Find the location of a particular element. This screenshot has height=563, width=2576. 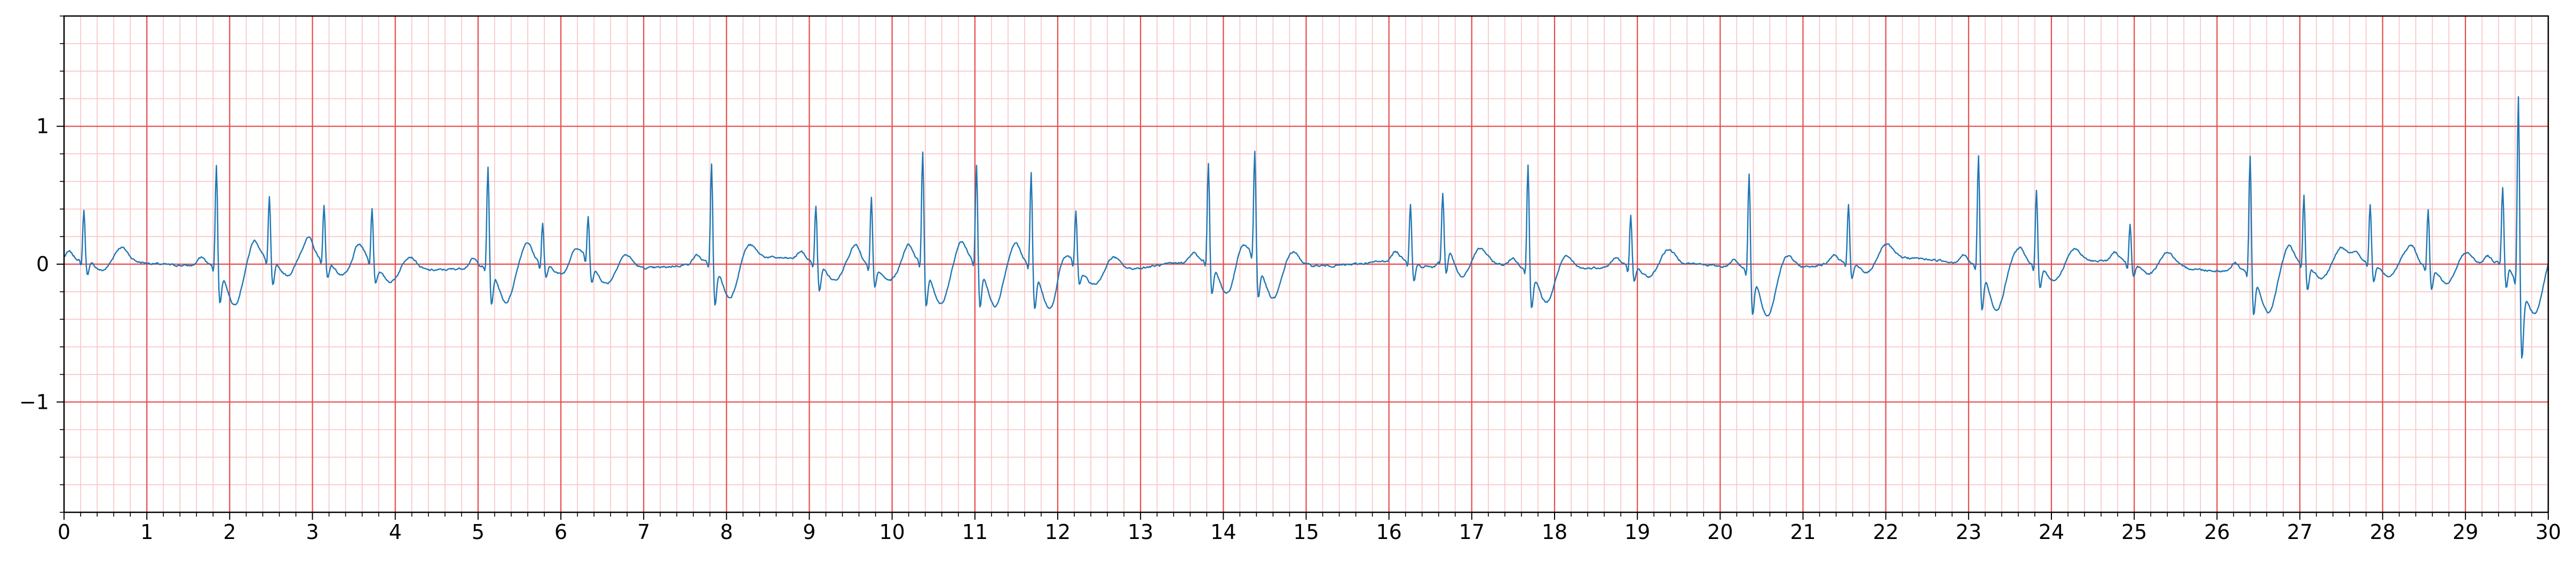

x-tick-label: 27 is located at coordinates (2299, 532).